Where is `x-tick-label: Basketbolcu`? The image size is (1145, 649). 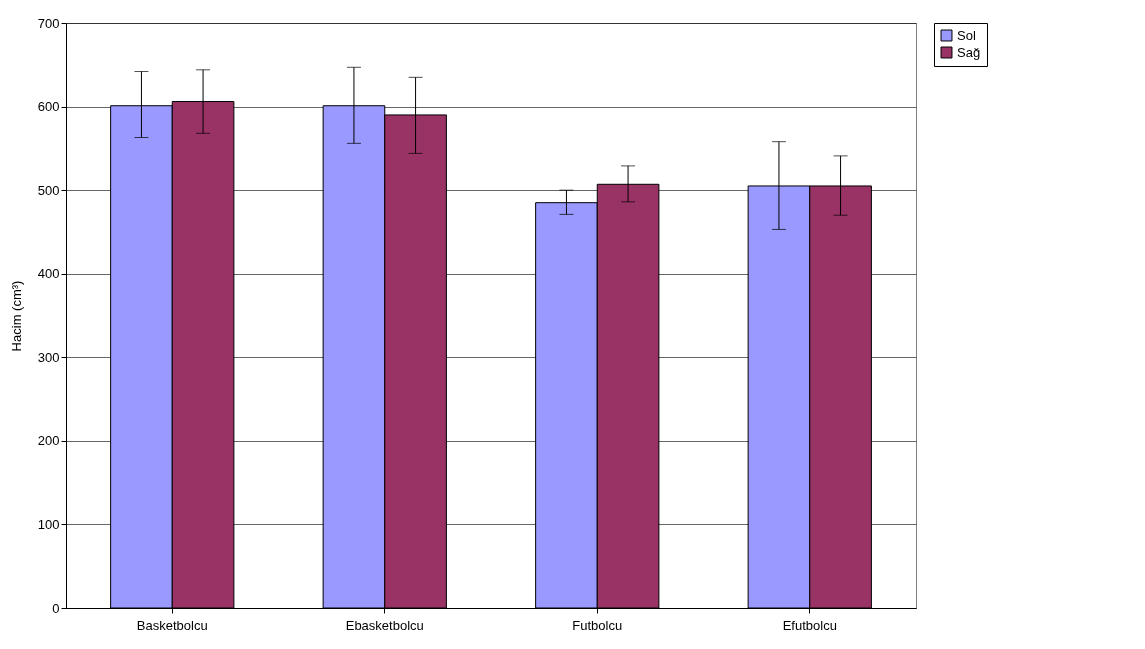
x-tick-label: Basketbolcu is located at coordinates (172, 625).